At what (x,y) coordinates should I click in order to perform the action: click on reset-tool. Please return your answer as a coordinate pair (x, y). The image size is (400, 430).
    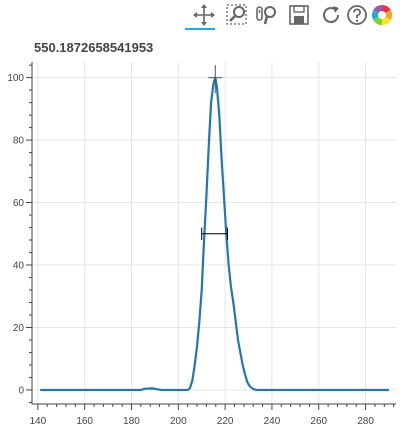
    Looking at the image, I should click on (331, 15).